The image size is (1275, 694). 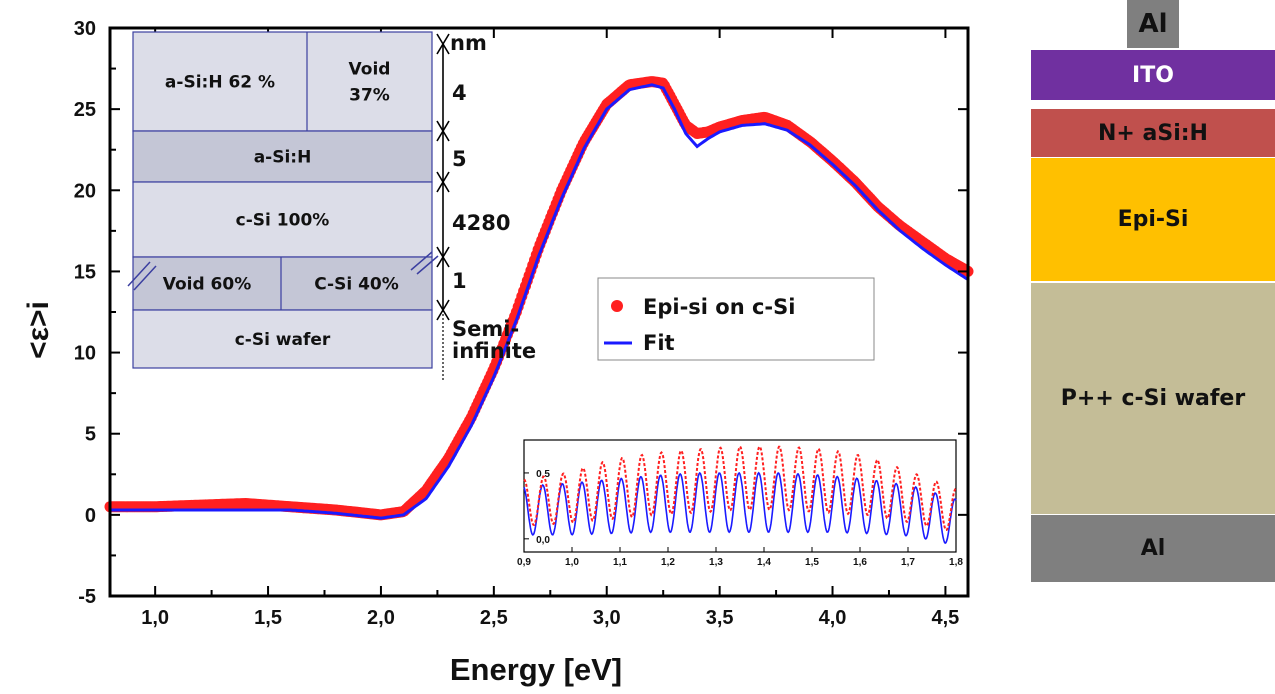 I want to click on y-tick-label: 25, so click(x=85, y=110).